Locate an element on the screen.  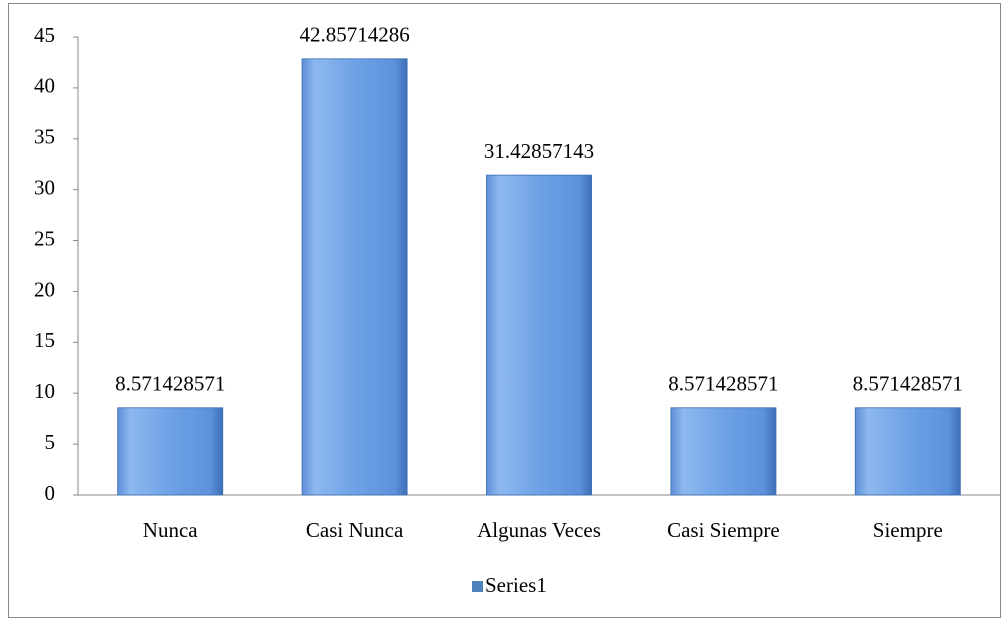
x-tick-label: Casi Nunca is located at coordinates (355, 530).